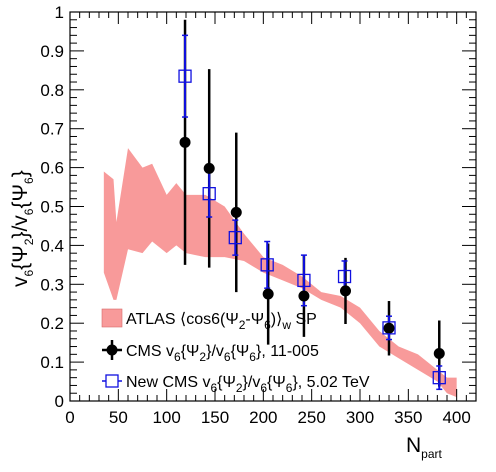  What do you see at coordinates (22, 228) in the screenshot?
I see `y-axis-title: v6{Ψ2}/v6{Ψ6}` at bounding box center [22, 228].